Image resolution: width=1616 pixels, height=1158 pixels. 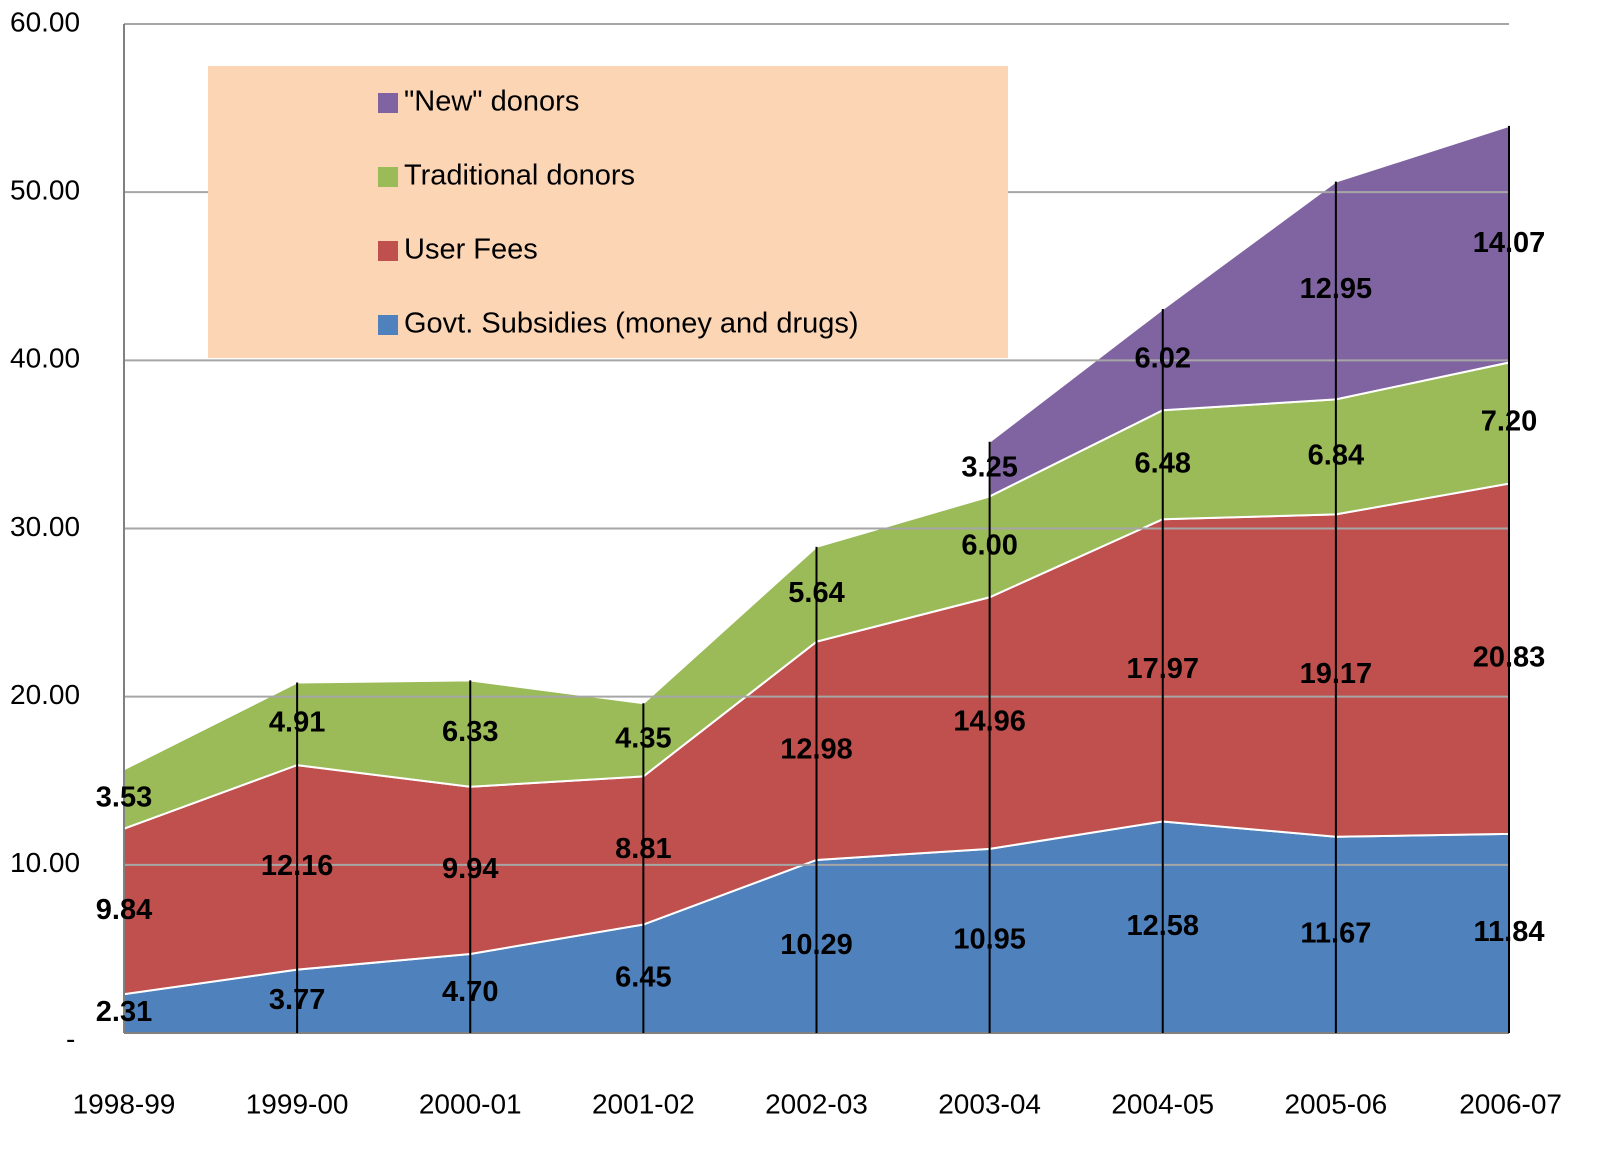 What do you see at coordinates (631, 324) in the screenshot?
I see `legend-label: Govt. Subsidies (money and drugs)` at bounding box center [631, 324].